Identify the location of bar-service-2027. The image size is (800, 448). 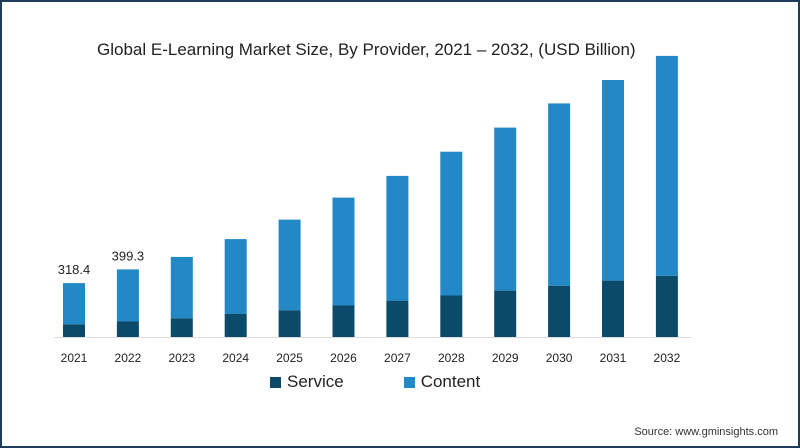
(397, 318).